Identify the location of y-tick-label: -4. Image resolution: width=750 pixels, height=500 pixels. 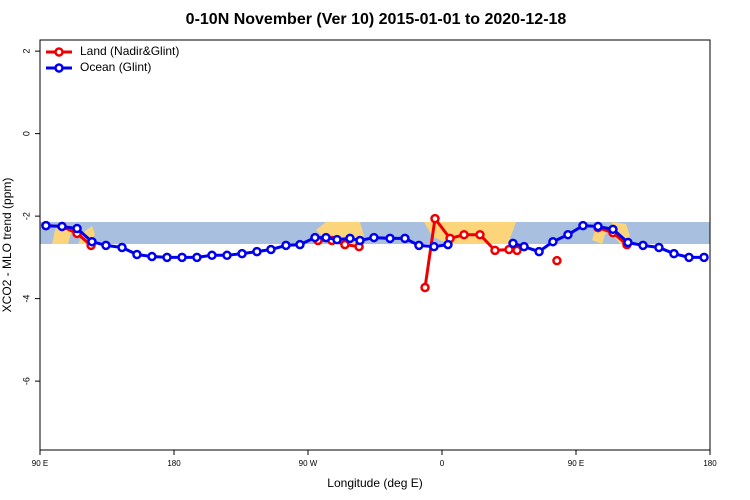
(26, 299).